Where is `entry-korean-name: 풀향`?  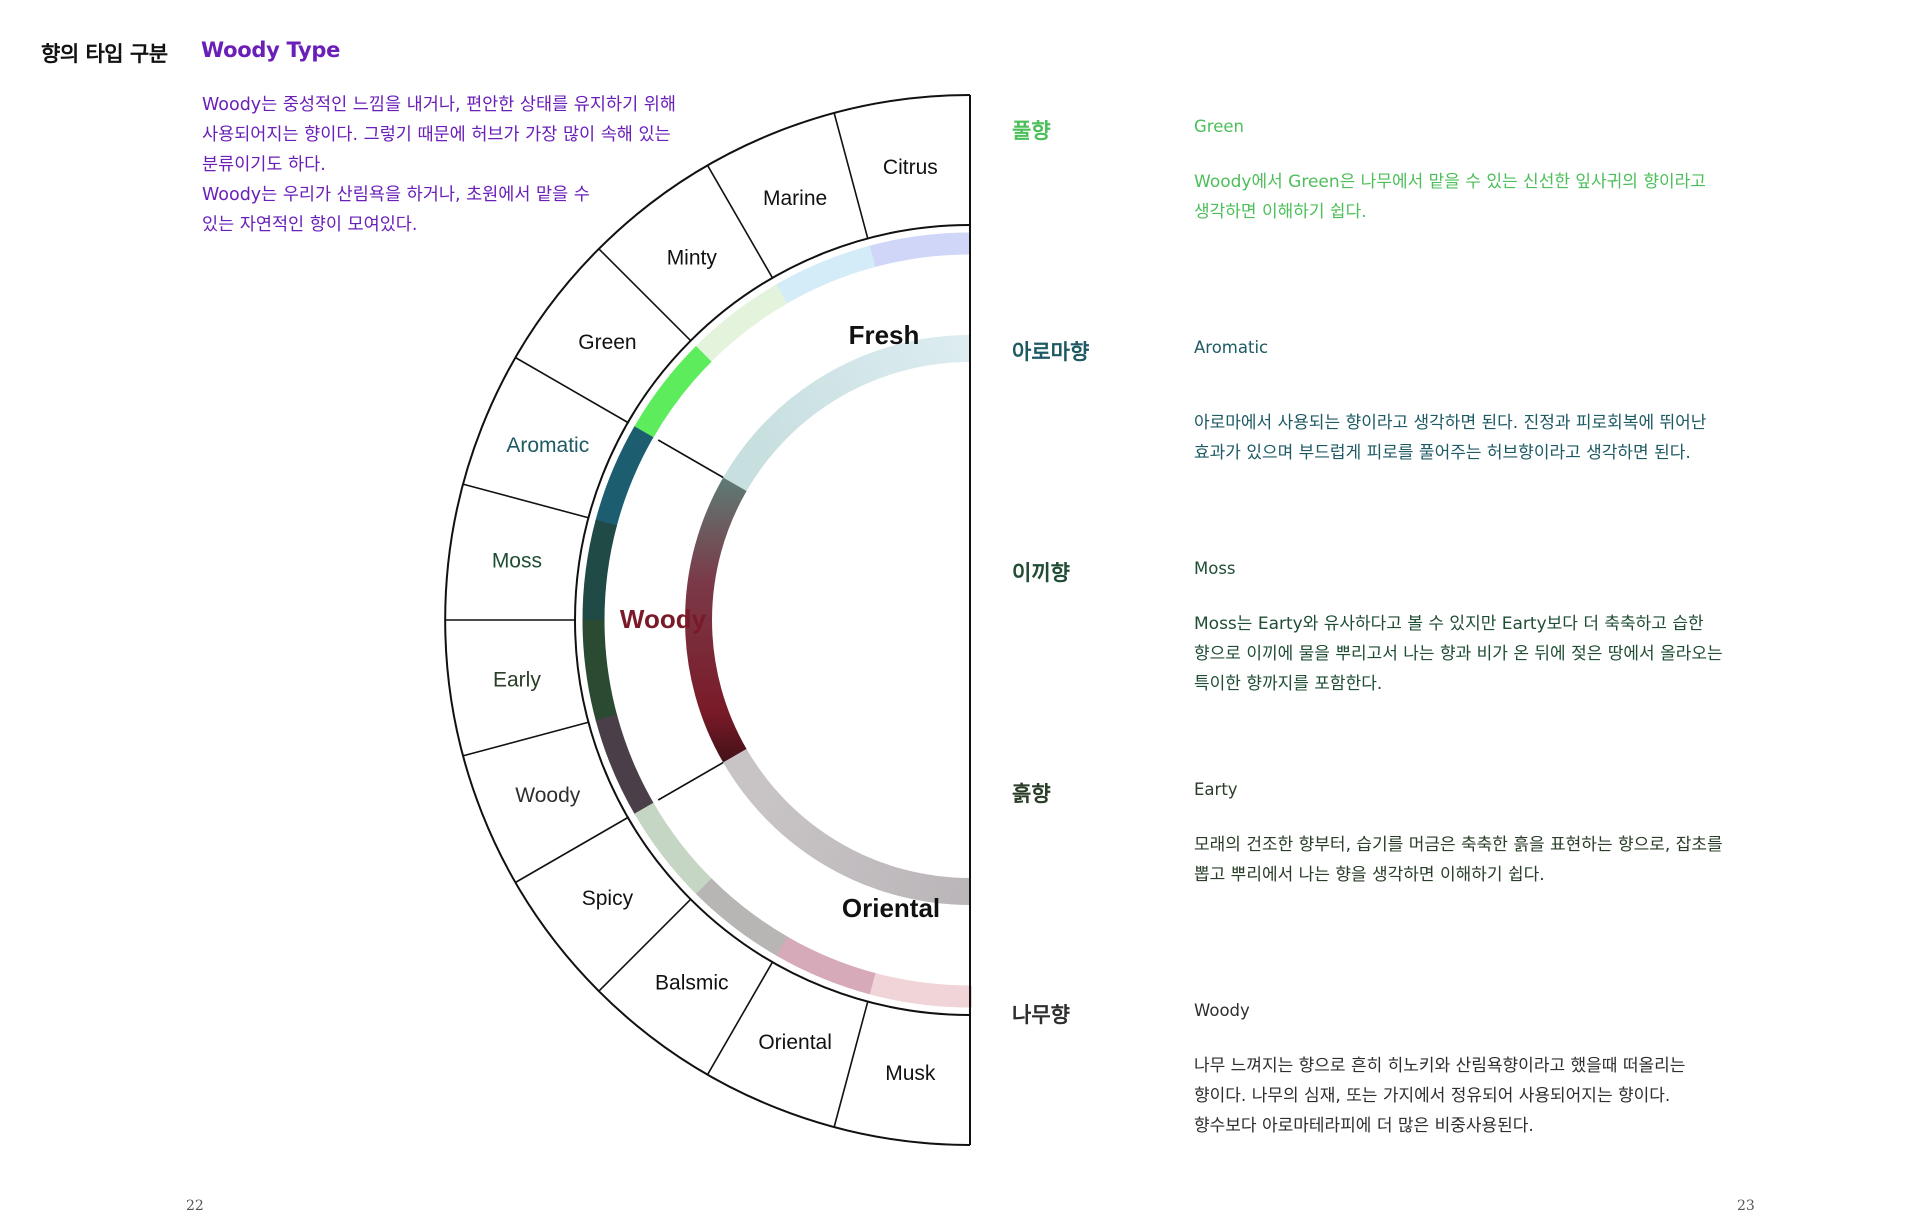
entry-korean-name: 풀향 is located at coordinates (1031, 131).